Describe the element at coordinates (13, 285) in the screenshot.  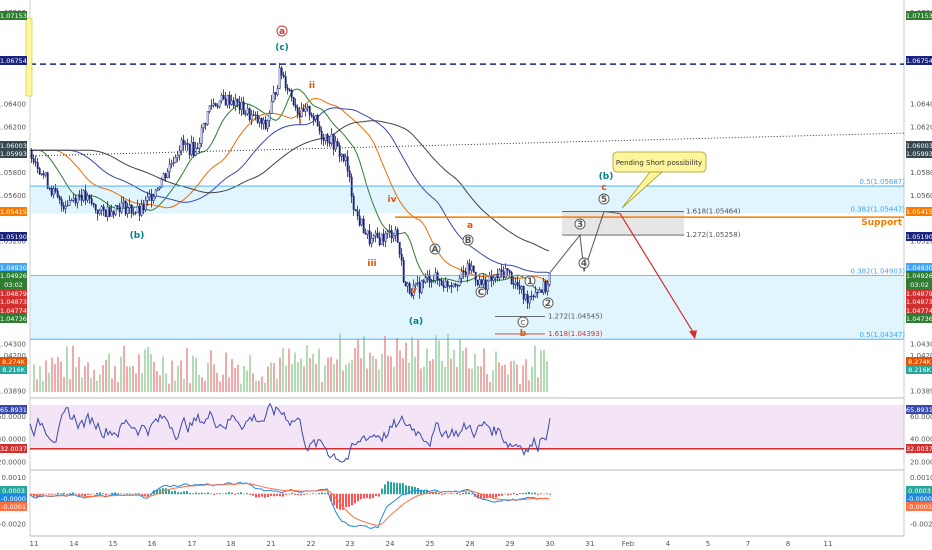
I see `price-tag-text: 03:02` at that location.